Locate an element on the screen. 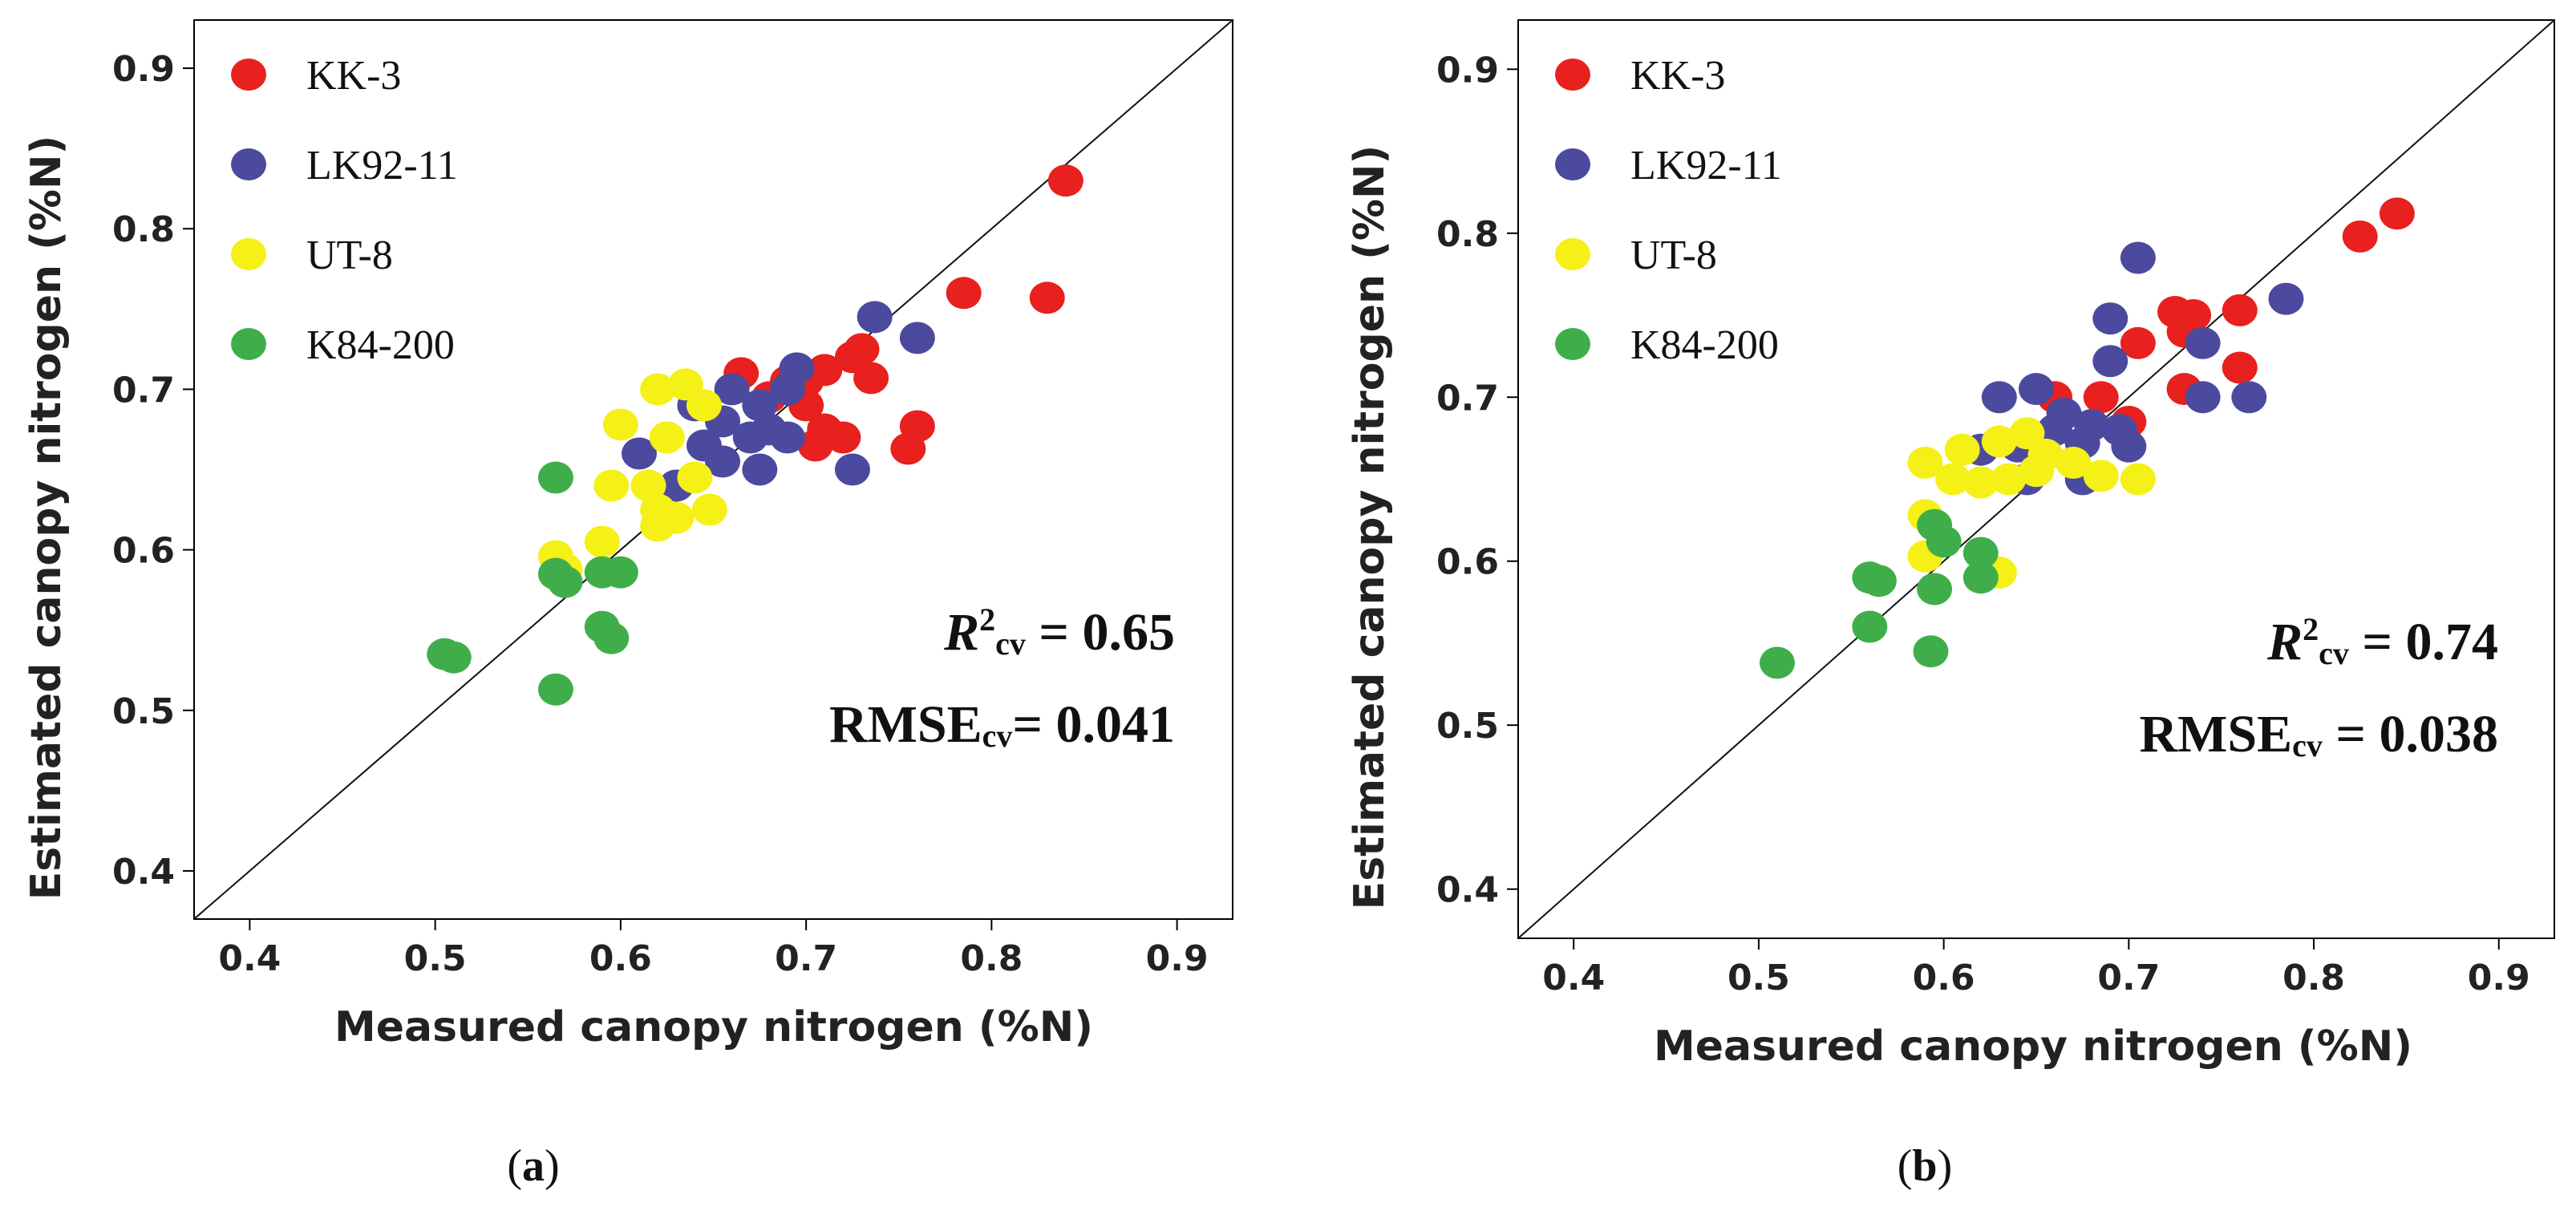 The image size is (2576, 1223). chart-b-legend-label: UT-8 is located at coordinates (1674, 255).